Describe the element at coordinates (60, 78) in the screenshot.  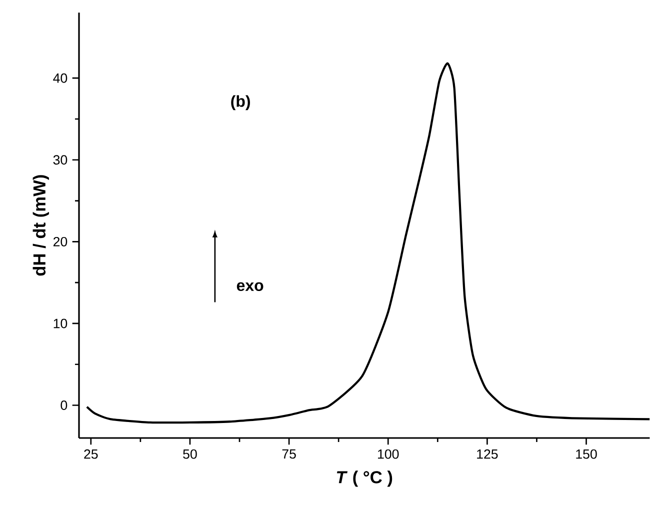
I see `y-tick-label: 40` at that location.